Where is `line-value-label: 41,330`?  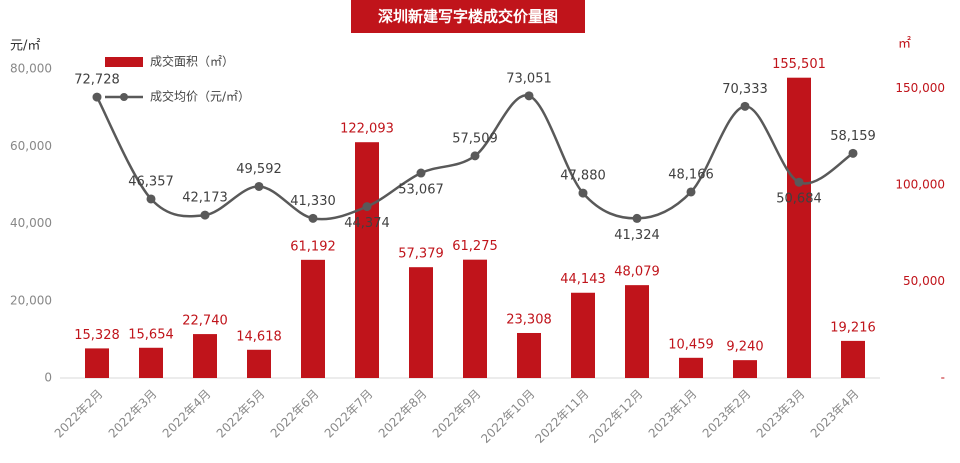 line-value-label: 41,330 is located at coordinates (313, 201).